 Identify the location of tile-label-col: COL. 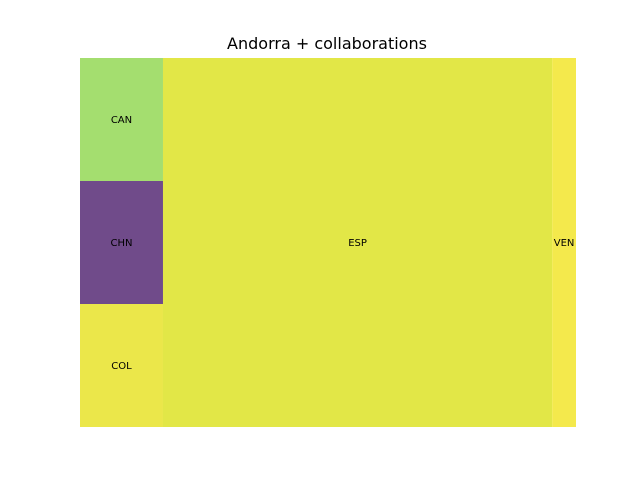
(121, 366).